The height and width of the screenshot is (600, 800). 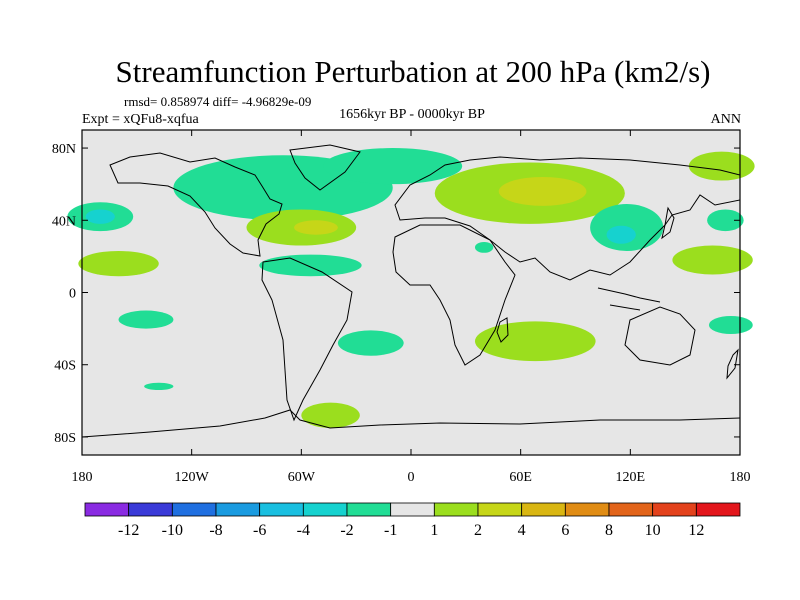 I want to click on y-tick-label: 80S, so click(x=65, y=438).